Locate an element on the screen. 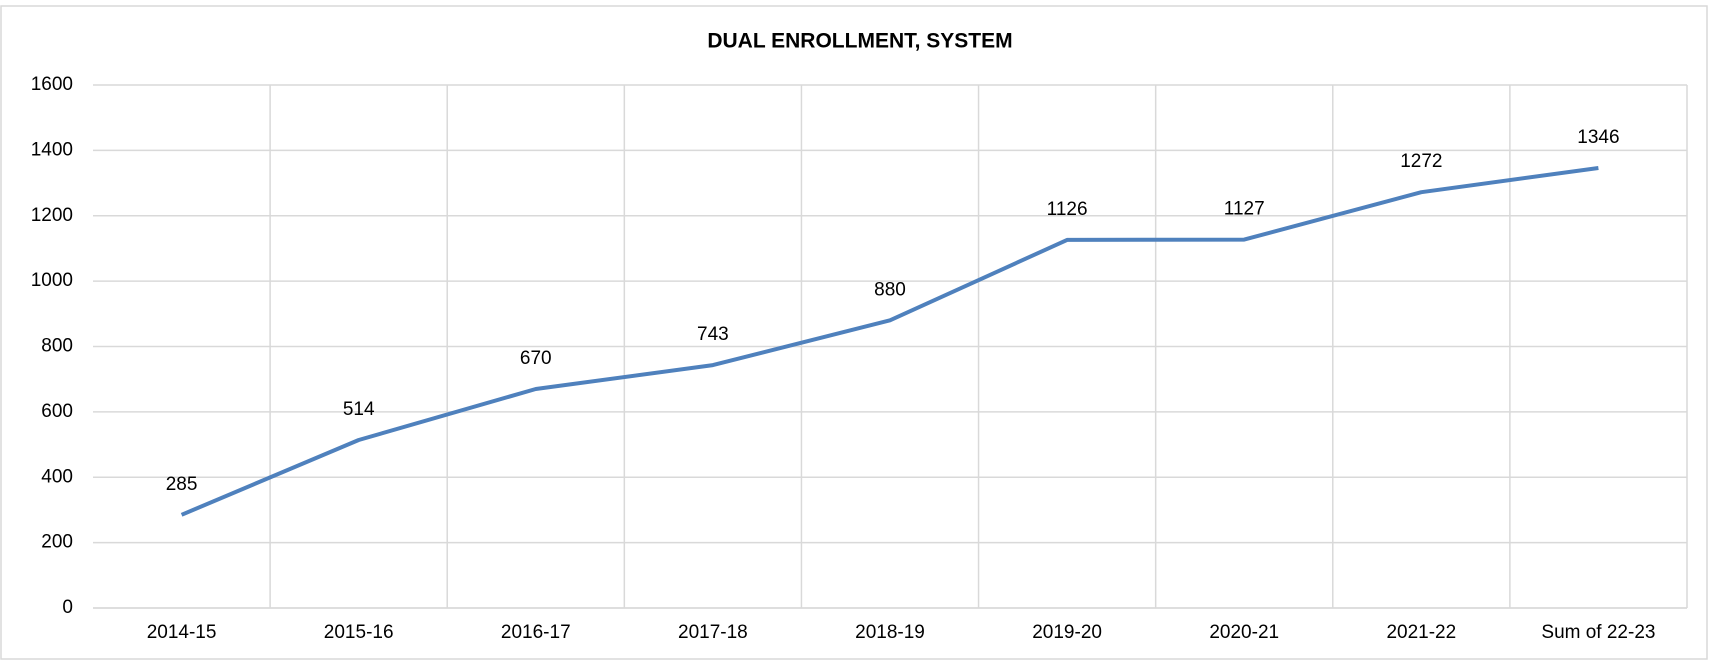 The width and height of the screenshot is (1709, 661). x-tick-label: 2021-22 is located at coordinates (1421, 632).